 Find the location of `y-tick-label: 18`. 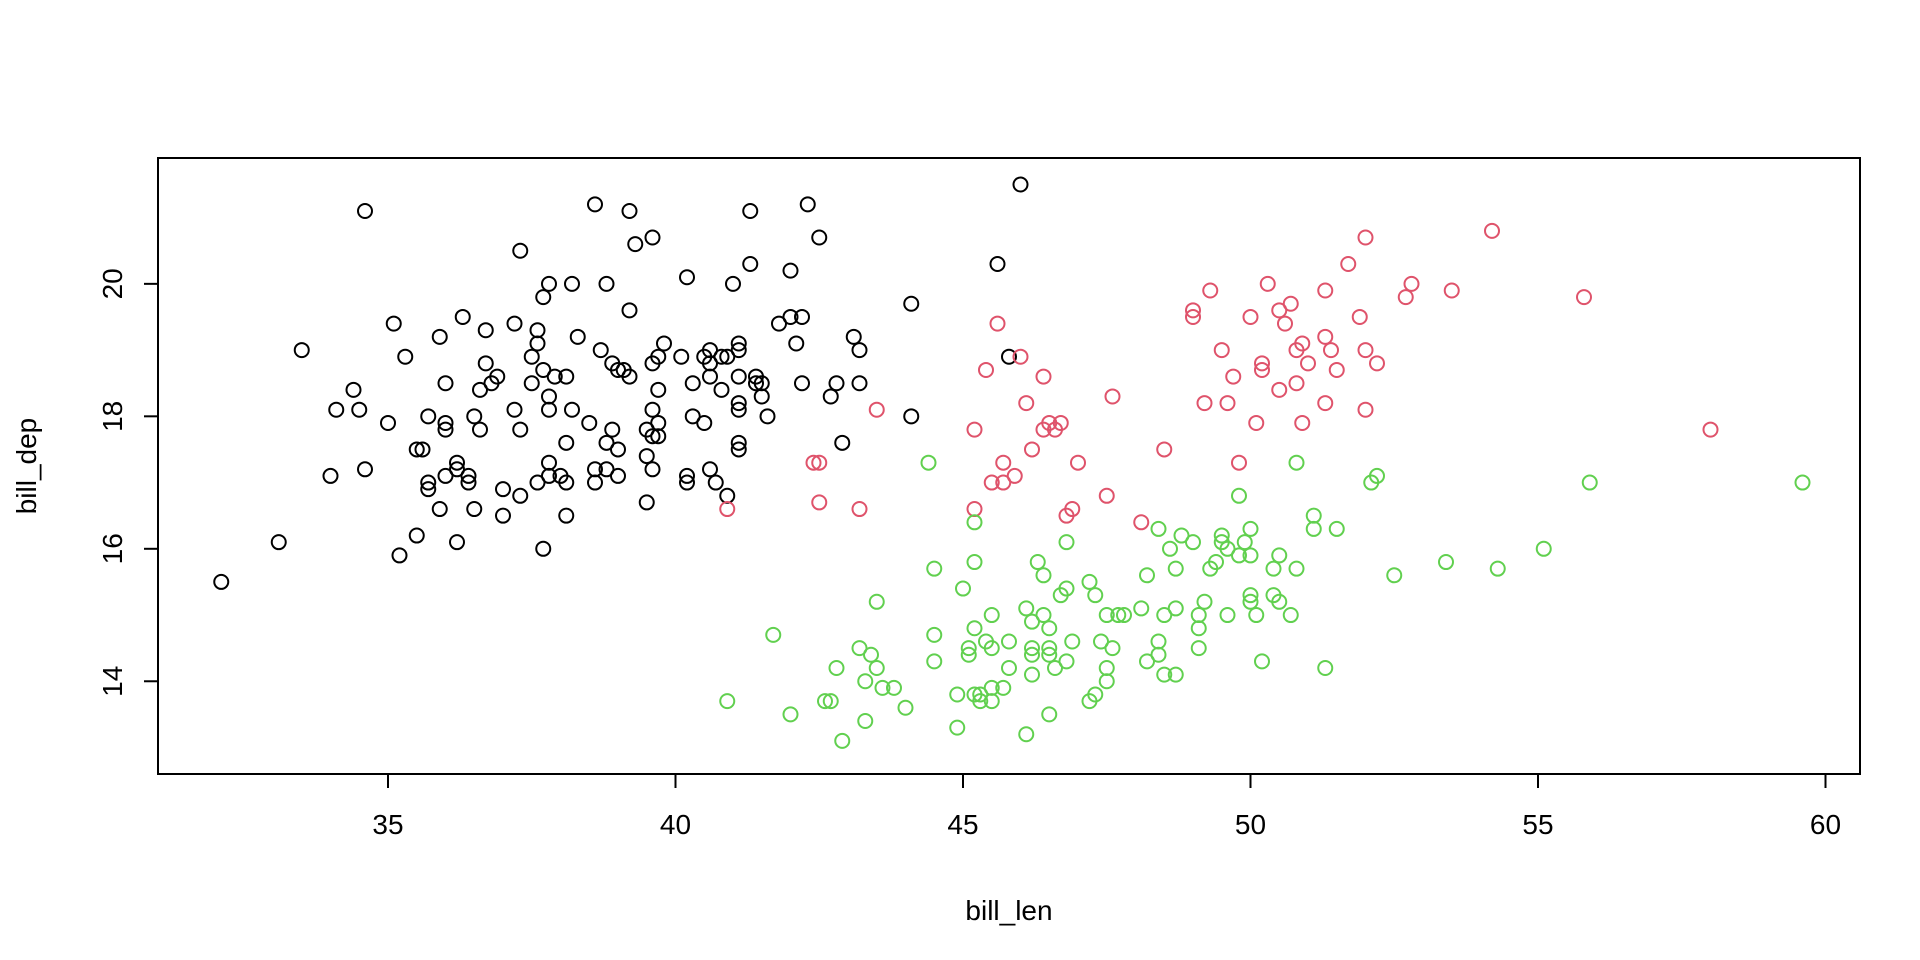

y-tick-label: 18 is located at coordinates (112, 416).